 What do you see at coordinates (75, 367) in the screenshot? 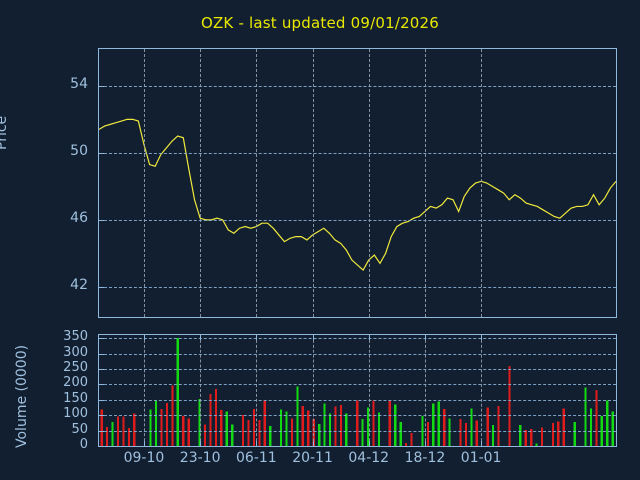
I see `volume-tick-label: 250` at bounding box center [75, 367].